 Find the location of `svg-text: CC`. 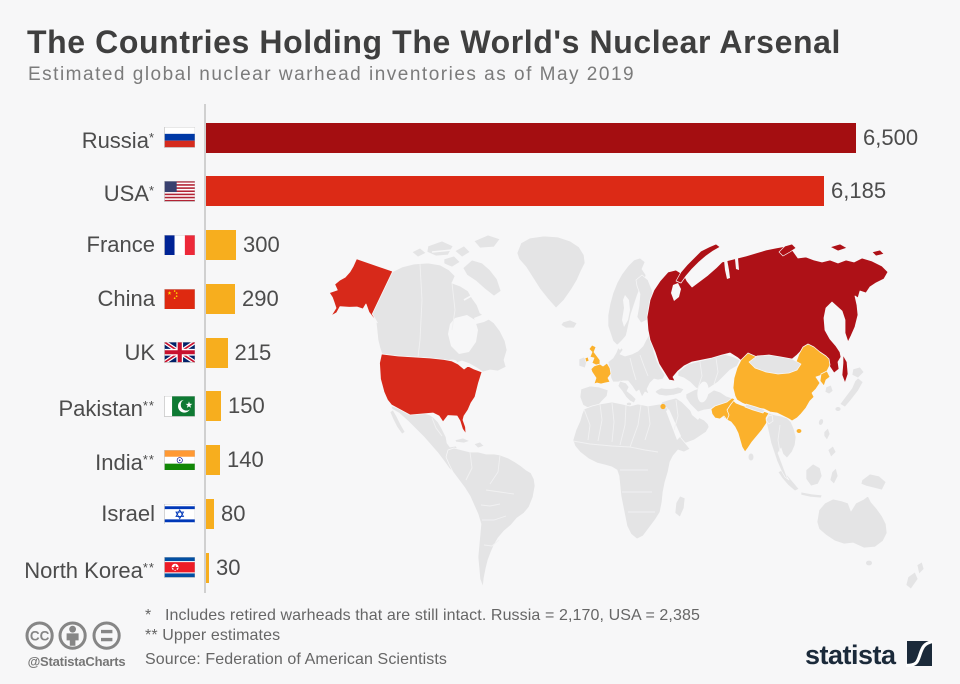

svg-text: CC is located at coordinates (40, 636).